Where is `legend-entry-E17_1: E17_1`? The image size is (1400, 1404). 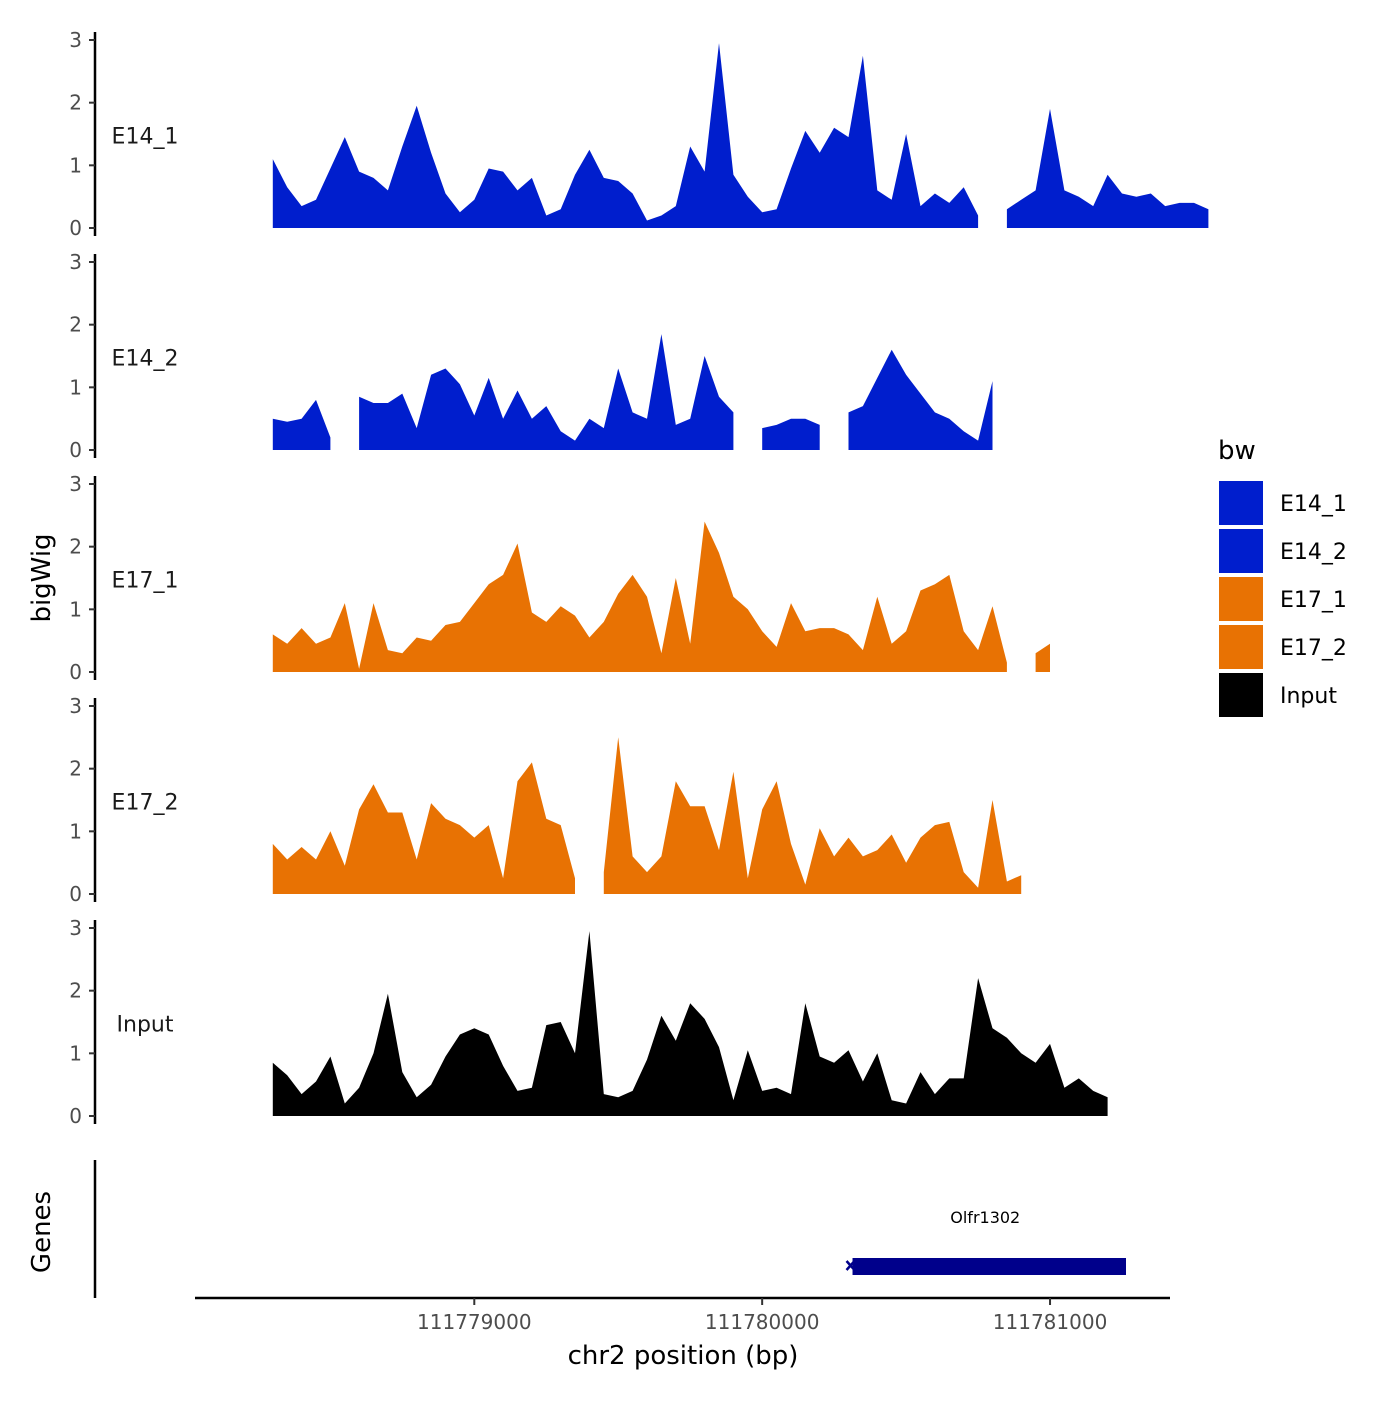 legend-entry-E17_1: E17_1 is located at coordinates (1282, 599).